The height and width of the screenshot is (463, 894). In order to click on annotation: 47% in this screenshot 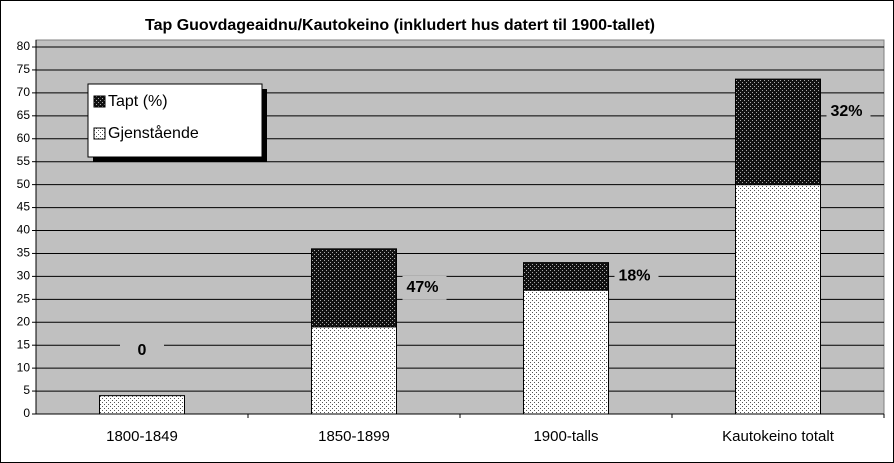, I will do `click(423, 287)`.